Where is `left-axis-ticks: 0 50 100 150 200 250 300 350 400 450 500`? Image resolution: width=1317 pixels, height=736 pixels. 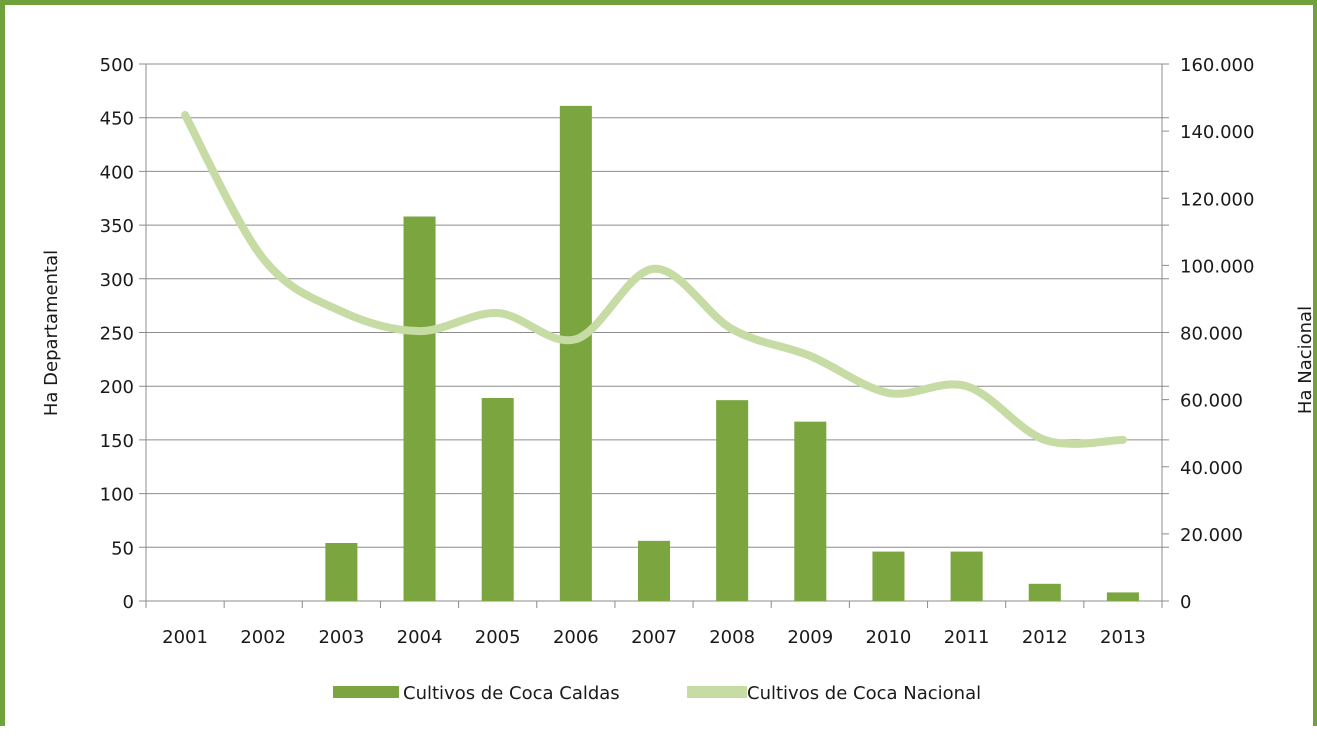
left-axis-ticks: 0 50 100 150 200 250 300 350 400 450 500 is located at coordinates (117, 334).